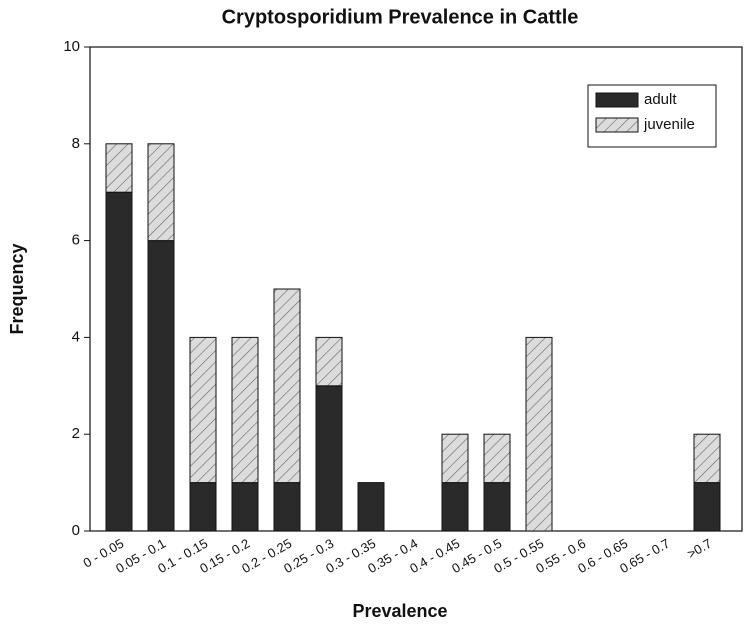  Describe the element at coordinates (660, 99) in the screenshot. I see `legend-label: adult` at that location.